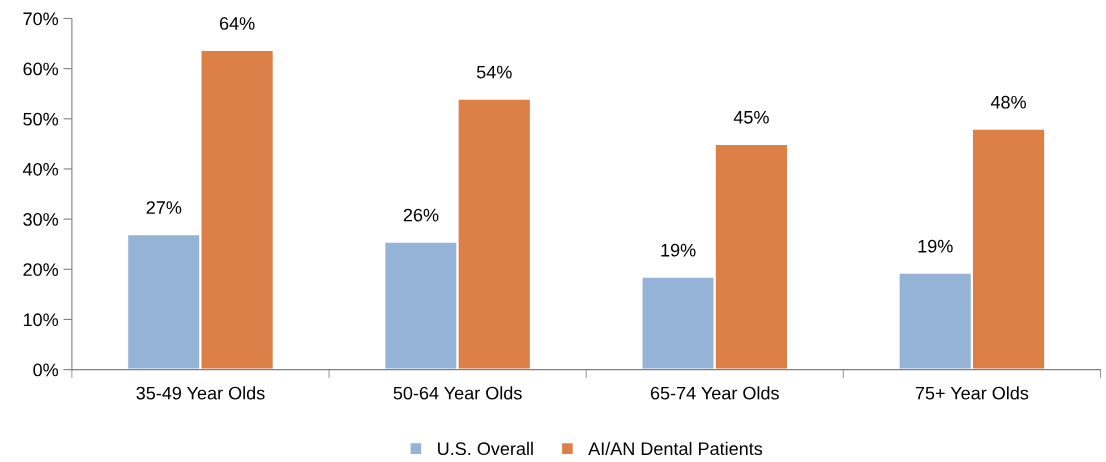 The height and width of the screenshot is (462, 1106). I want to click on y-tick-label: 20%, so click(41, 269).